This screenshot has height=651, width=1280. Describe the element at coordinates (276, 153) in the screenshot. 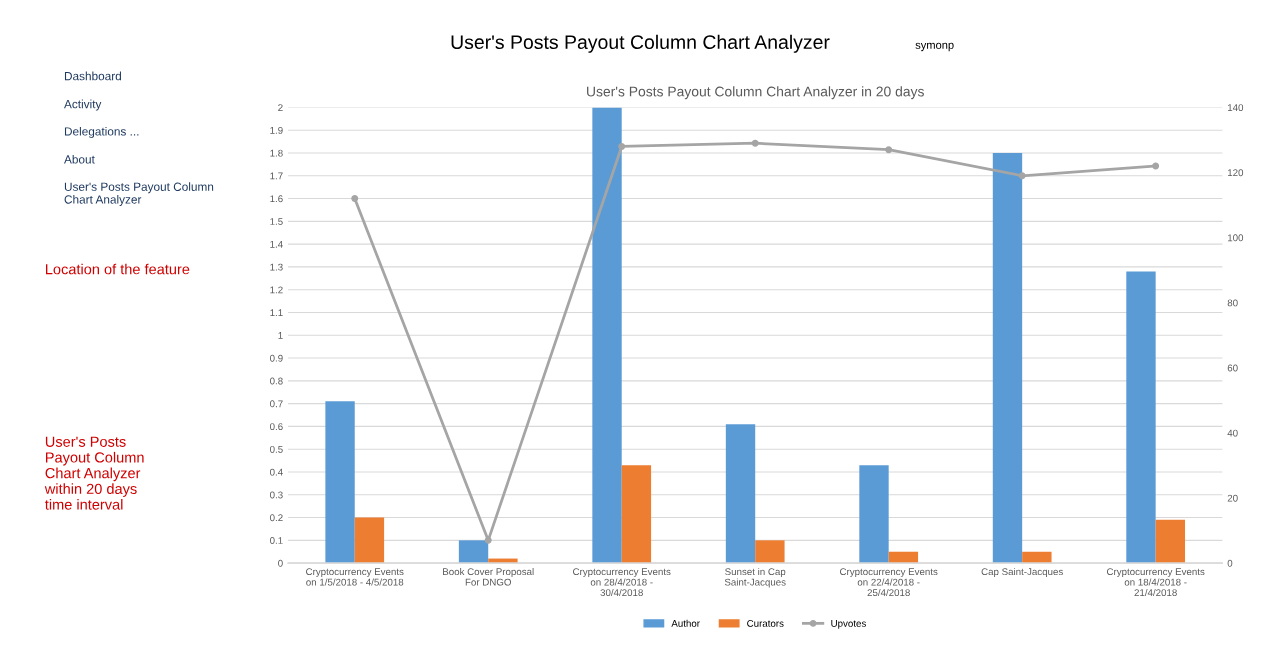

I see `y-tick-label: 1.8` at that location.